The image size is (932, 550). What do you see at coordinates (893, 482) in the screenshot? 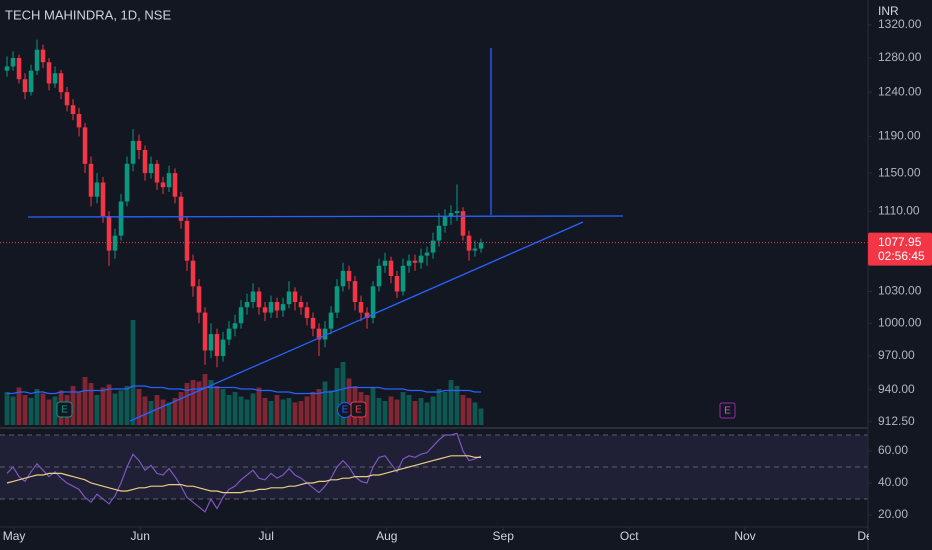
I see `rsi-tick-label: 40.00` at bounding box center [893, 482].